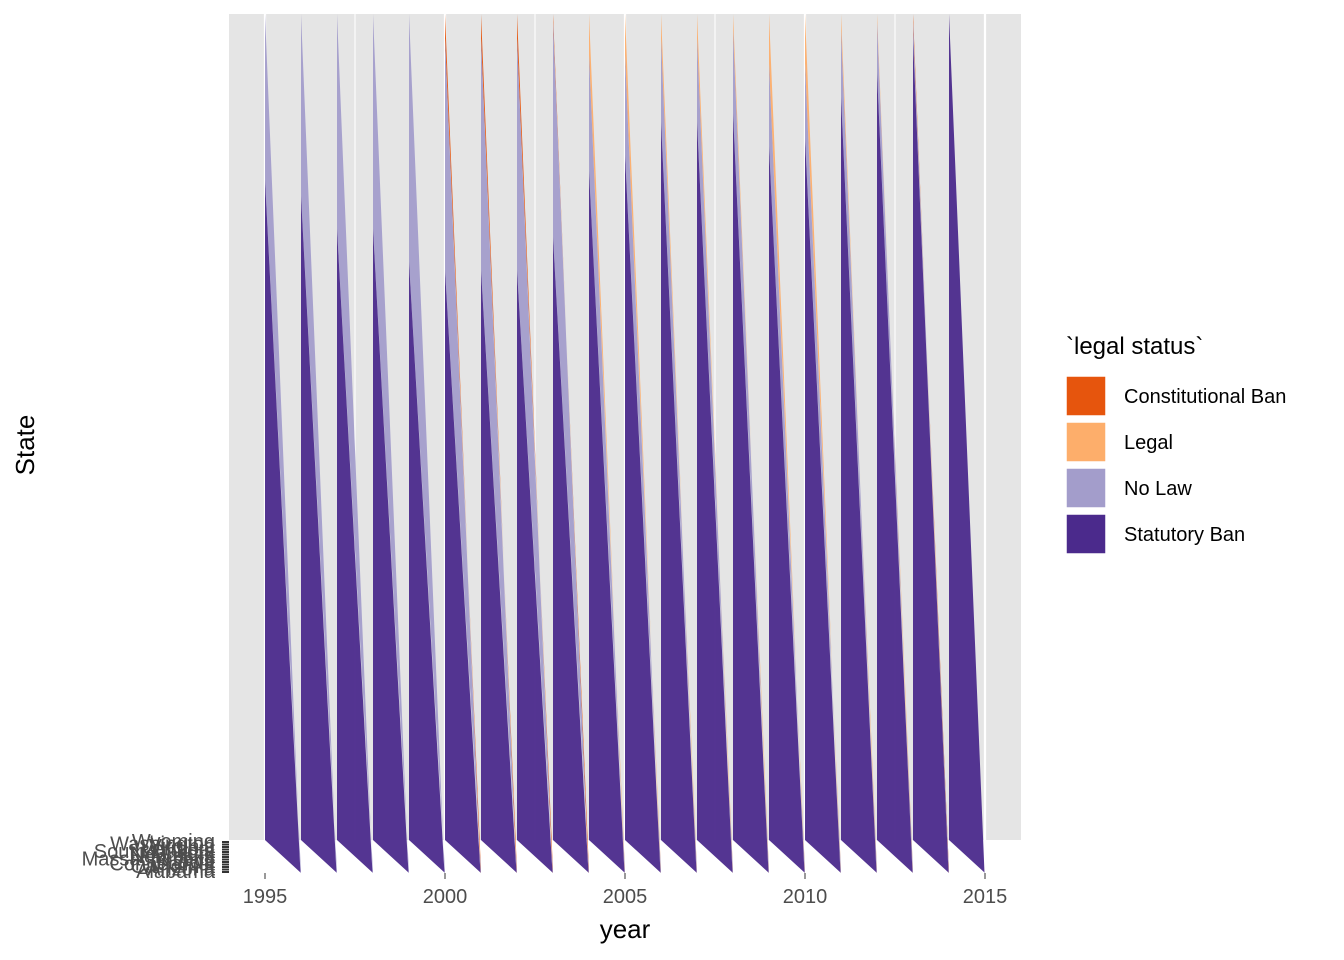 This screenshot has height=960, width=1344. Describe the element at coordinates (391, 550) in the screenshot. I see `flow-statutory-ban-1998` at that location.